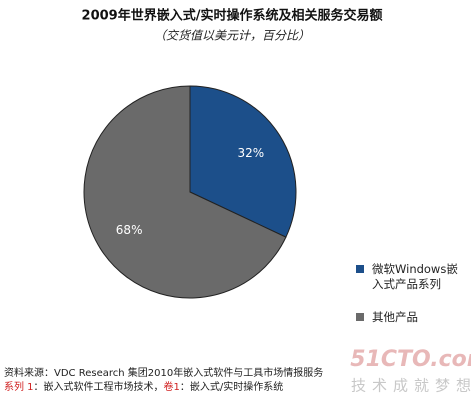  What do you see at coordinates (164, 373) in the screenshot?
I see `source-text: 资料来源：VDC Research 集团2010年嵌入式软件与工具市场情报服务` at bounding box center [164, 373].